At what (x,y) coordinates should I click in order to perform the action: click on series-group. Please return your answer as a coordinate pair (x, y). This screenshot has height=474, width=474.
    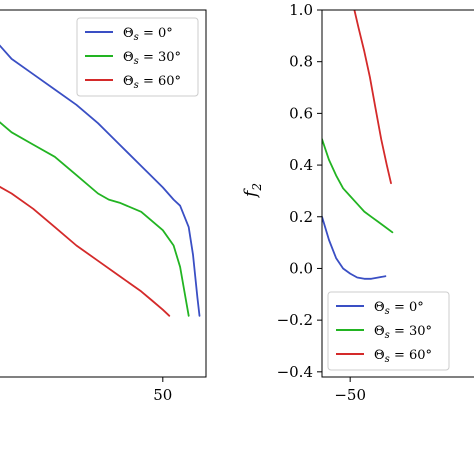
    Looking at the image, I should click on (358, 145).